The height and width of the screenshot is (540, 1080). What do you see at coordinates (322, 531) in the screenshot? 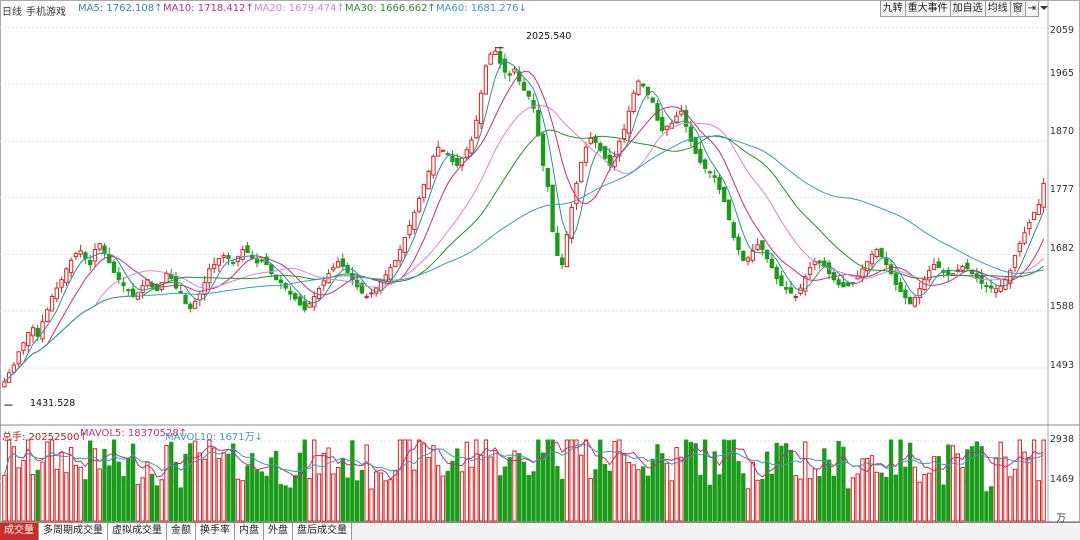
I see `tab-after-hours: 盘后成交量` at bounding box center [322, 531].